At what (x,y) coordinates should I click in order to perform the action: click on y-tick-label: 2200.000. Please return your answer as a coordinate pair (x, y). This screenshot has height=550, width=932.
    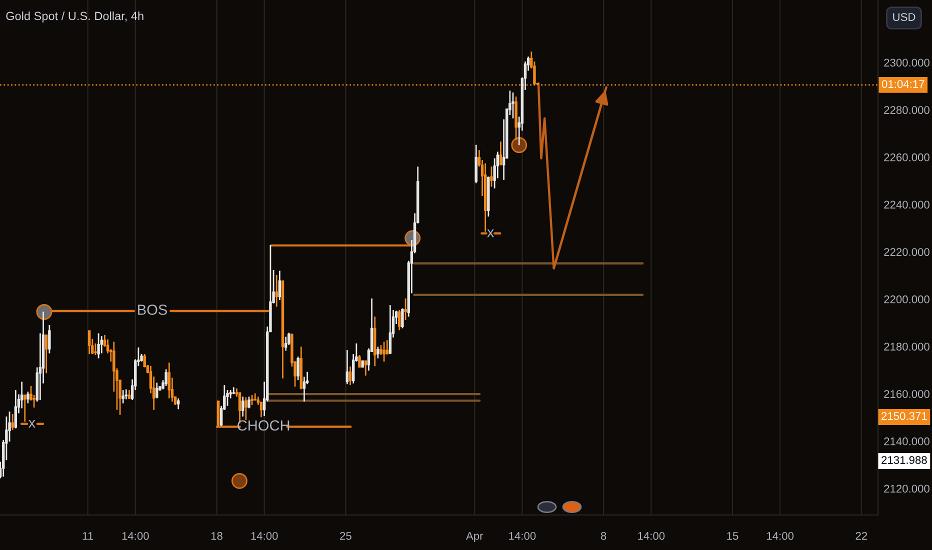
    Looking at the image, I should click on (907, 299).